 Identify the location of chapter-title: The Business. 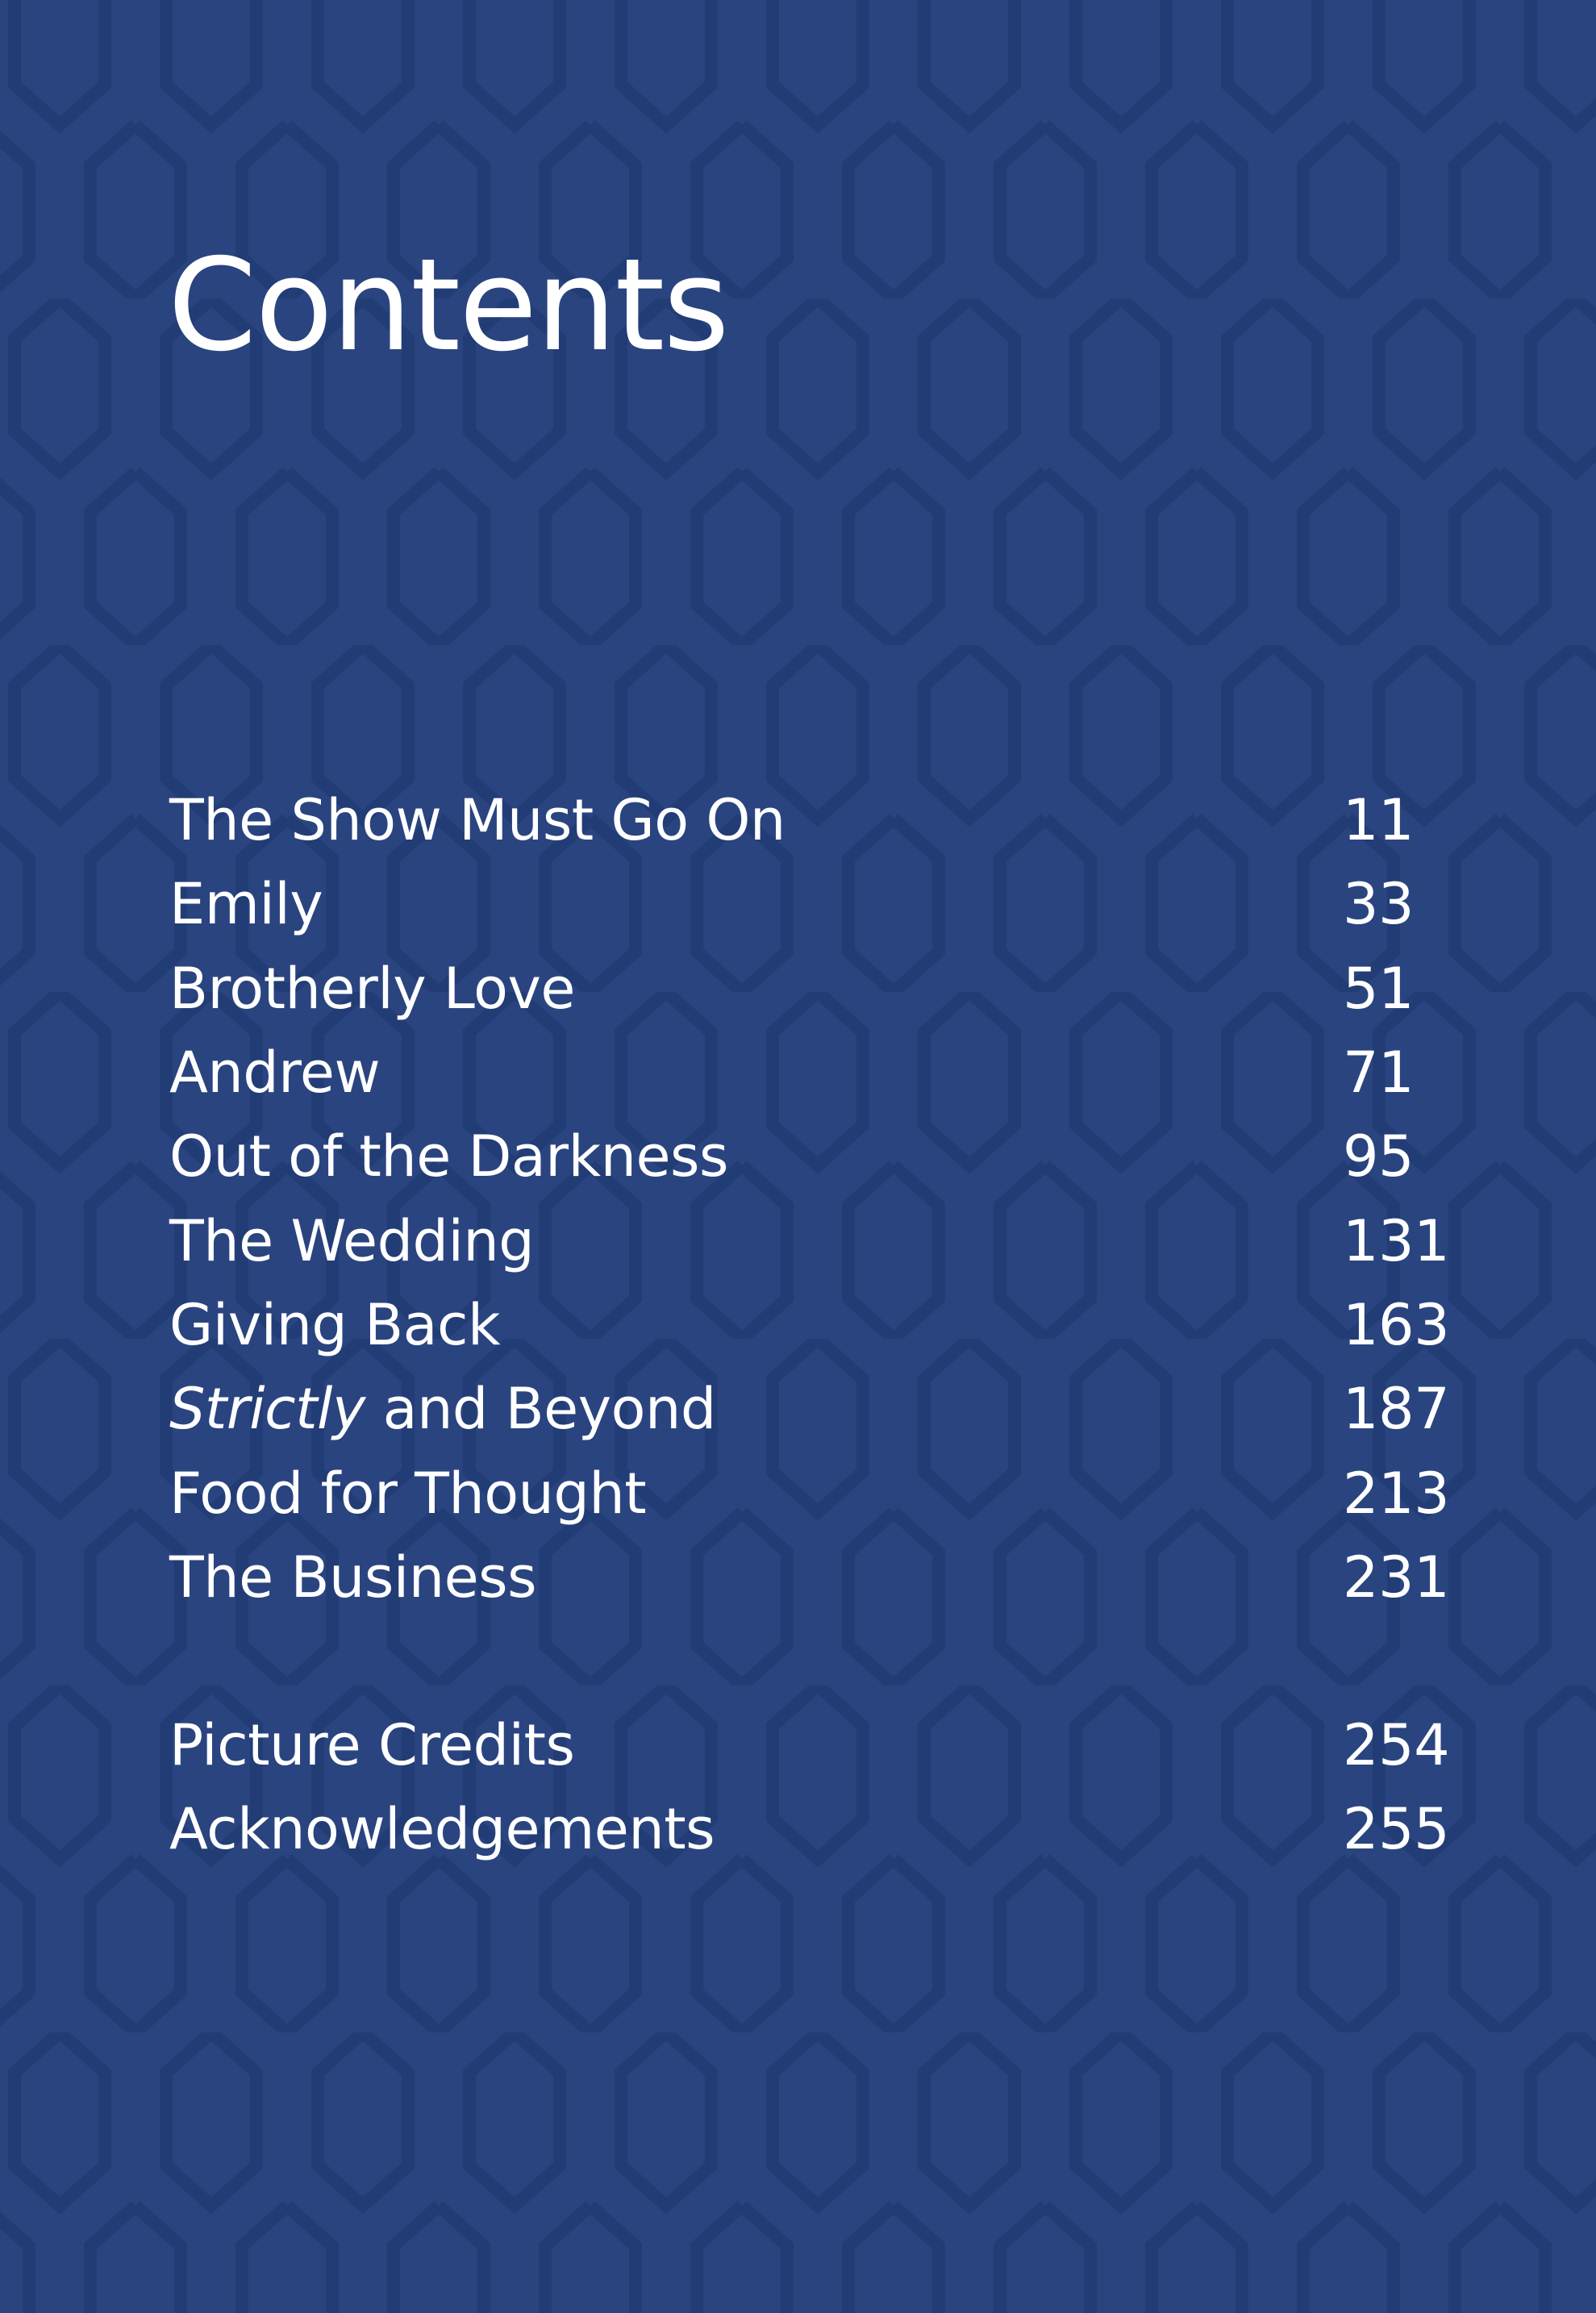
(353, 1577).